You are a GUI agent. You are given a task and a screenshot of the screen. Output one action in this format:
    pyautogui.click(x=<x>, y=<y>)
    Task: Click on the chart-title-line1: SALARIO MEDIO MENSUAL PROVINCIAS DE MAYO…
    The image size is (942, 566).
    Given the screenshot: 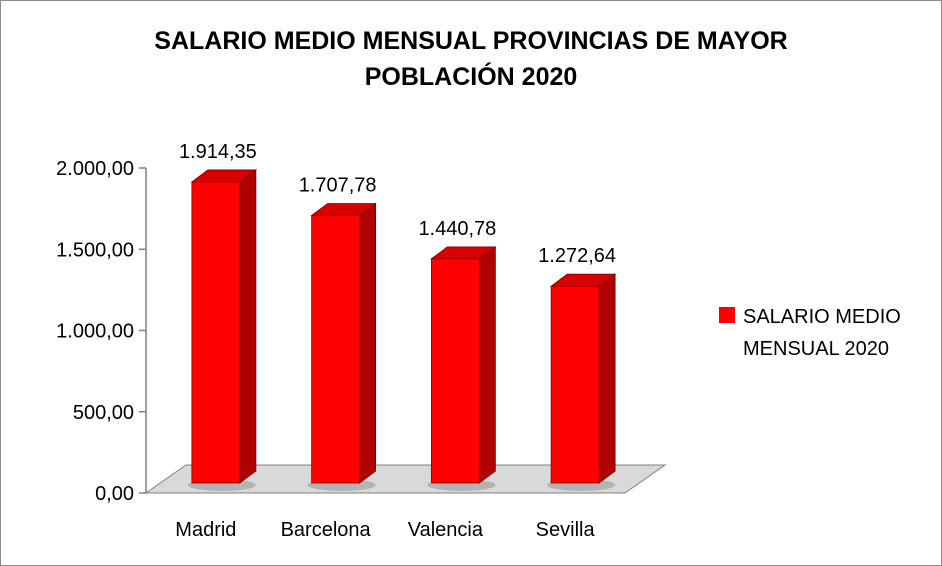 What is the action you would take?
    pyautogui.click(x=471, y=41)
    